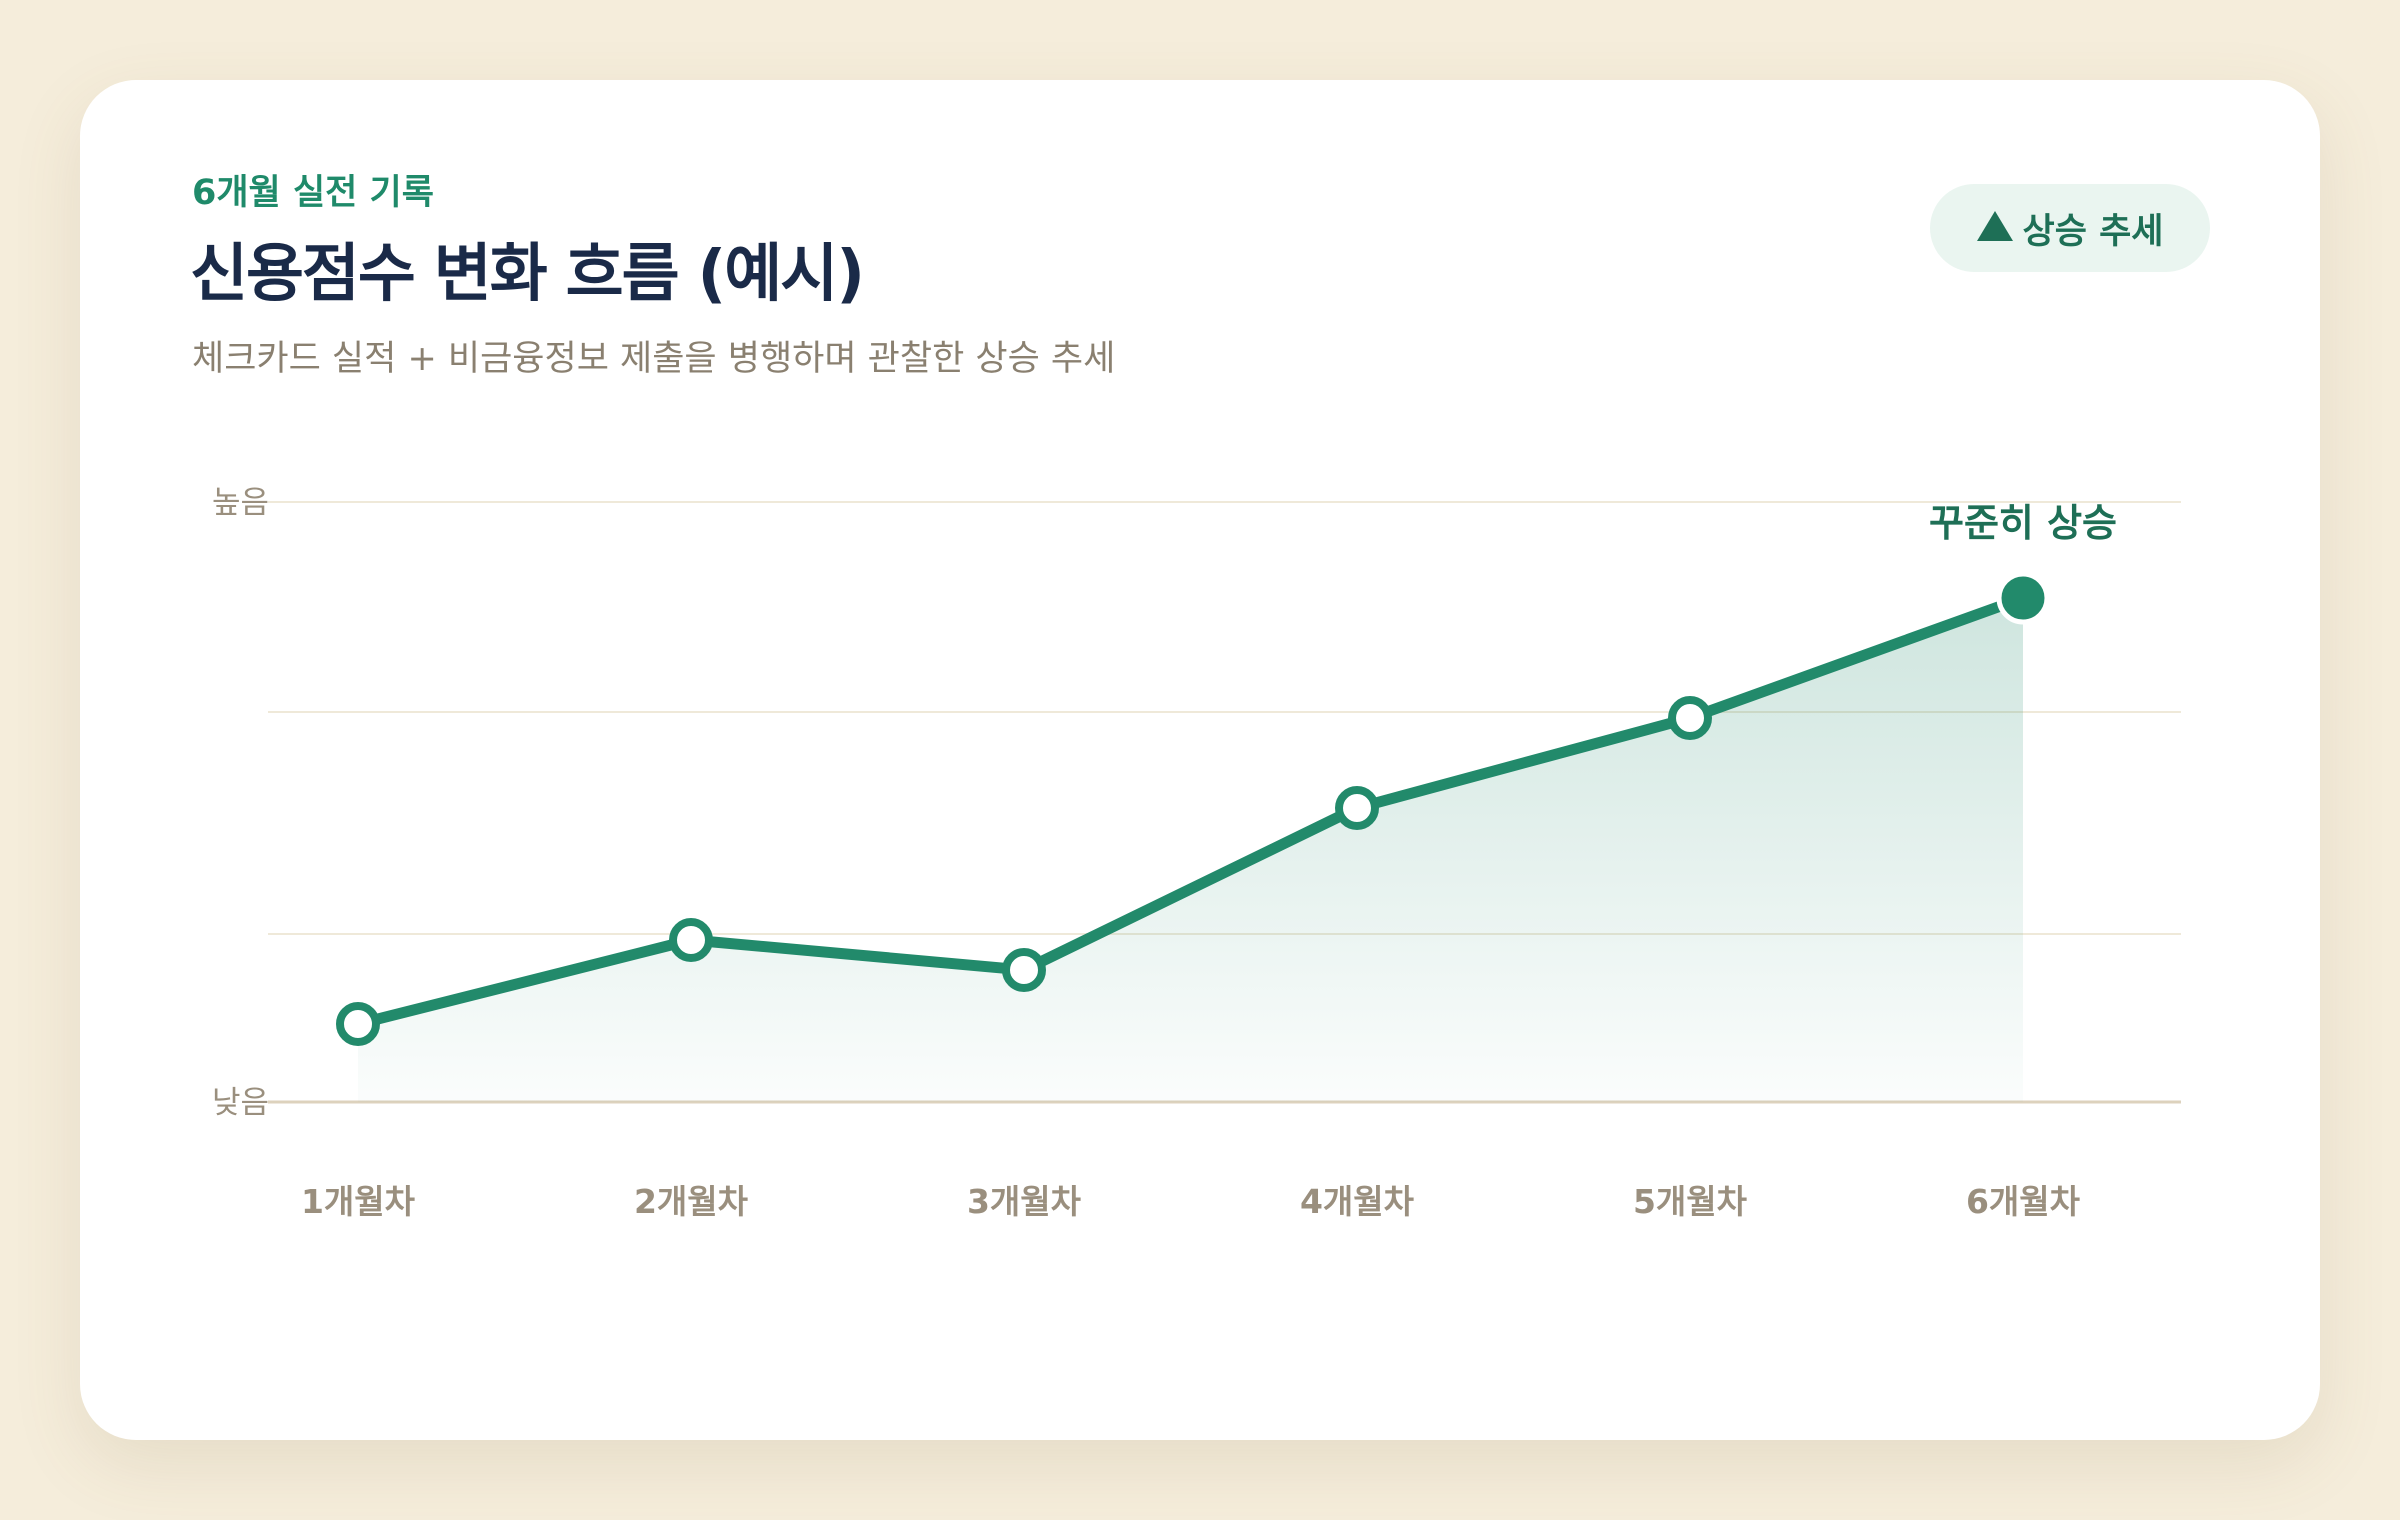 The image size is (2400, 1520). What do you see at coordinates (1690, 1201) in the screenshot?
I see `x-tick-label: 5개월차` at bounding box center [1690, 1201].